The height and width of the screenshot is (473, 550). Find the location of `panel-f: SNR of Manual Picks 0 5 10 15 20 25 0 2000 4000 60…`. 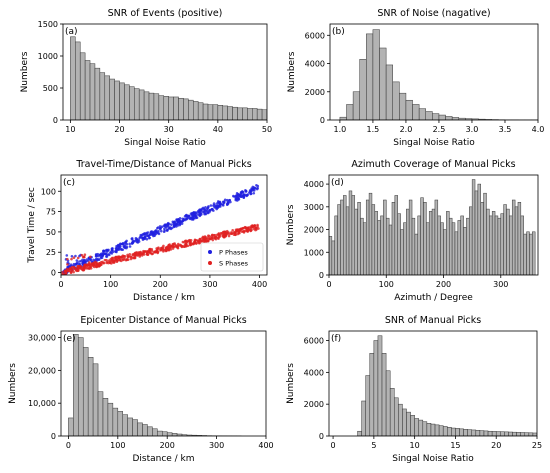

panel-f: SNR of Manual Picks 0 5 10 15 20 25 0 2000 4000 60… is located at coordinates (414, 389).